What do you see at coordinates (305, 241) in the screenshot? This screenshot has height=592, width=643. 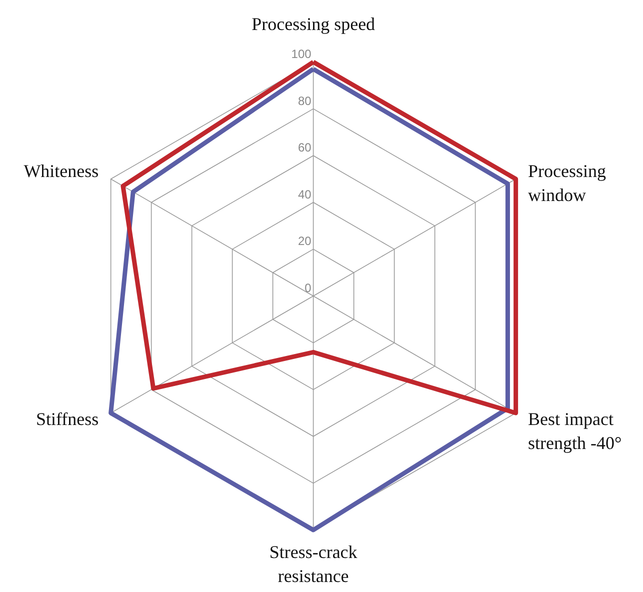 I see `y-tick-label: 20` at bounding box center [305, 241].